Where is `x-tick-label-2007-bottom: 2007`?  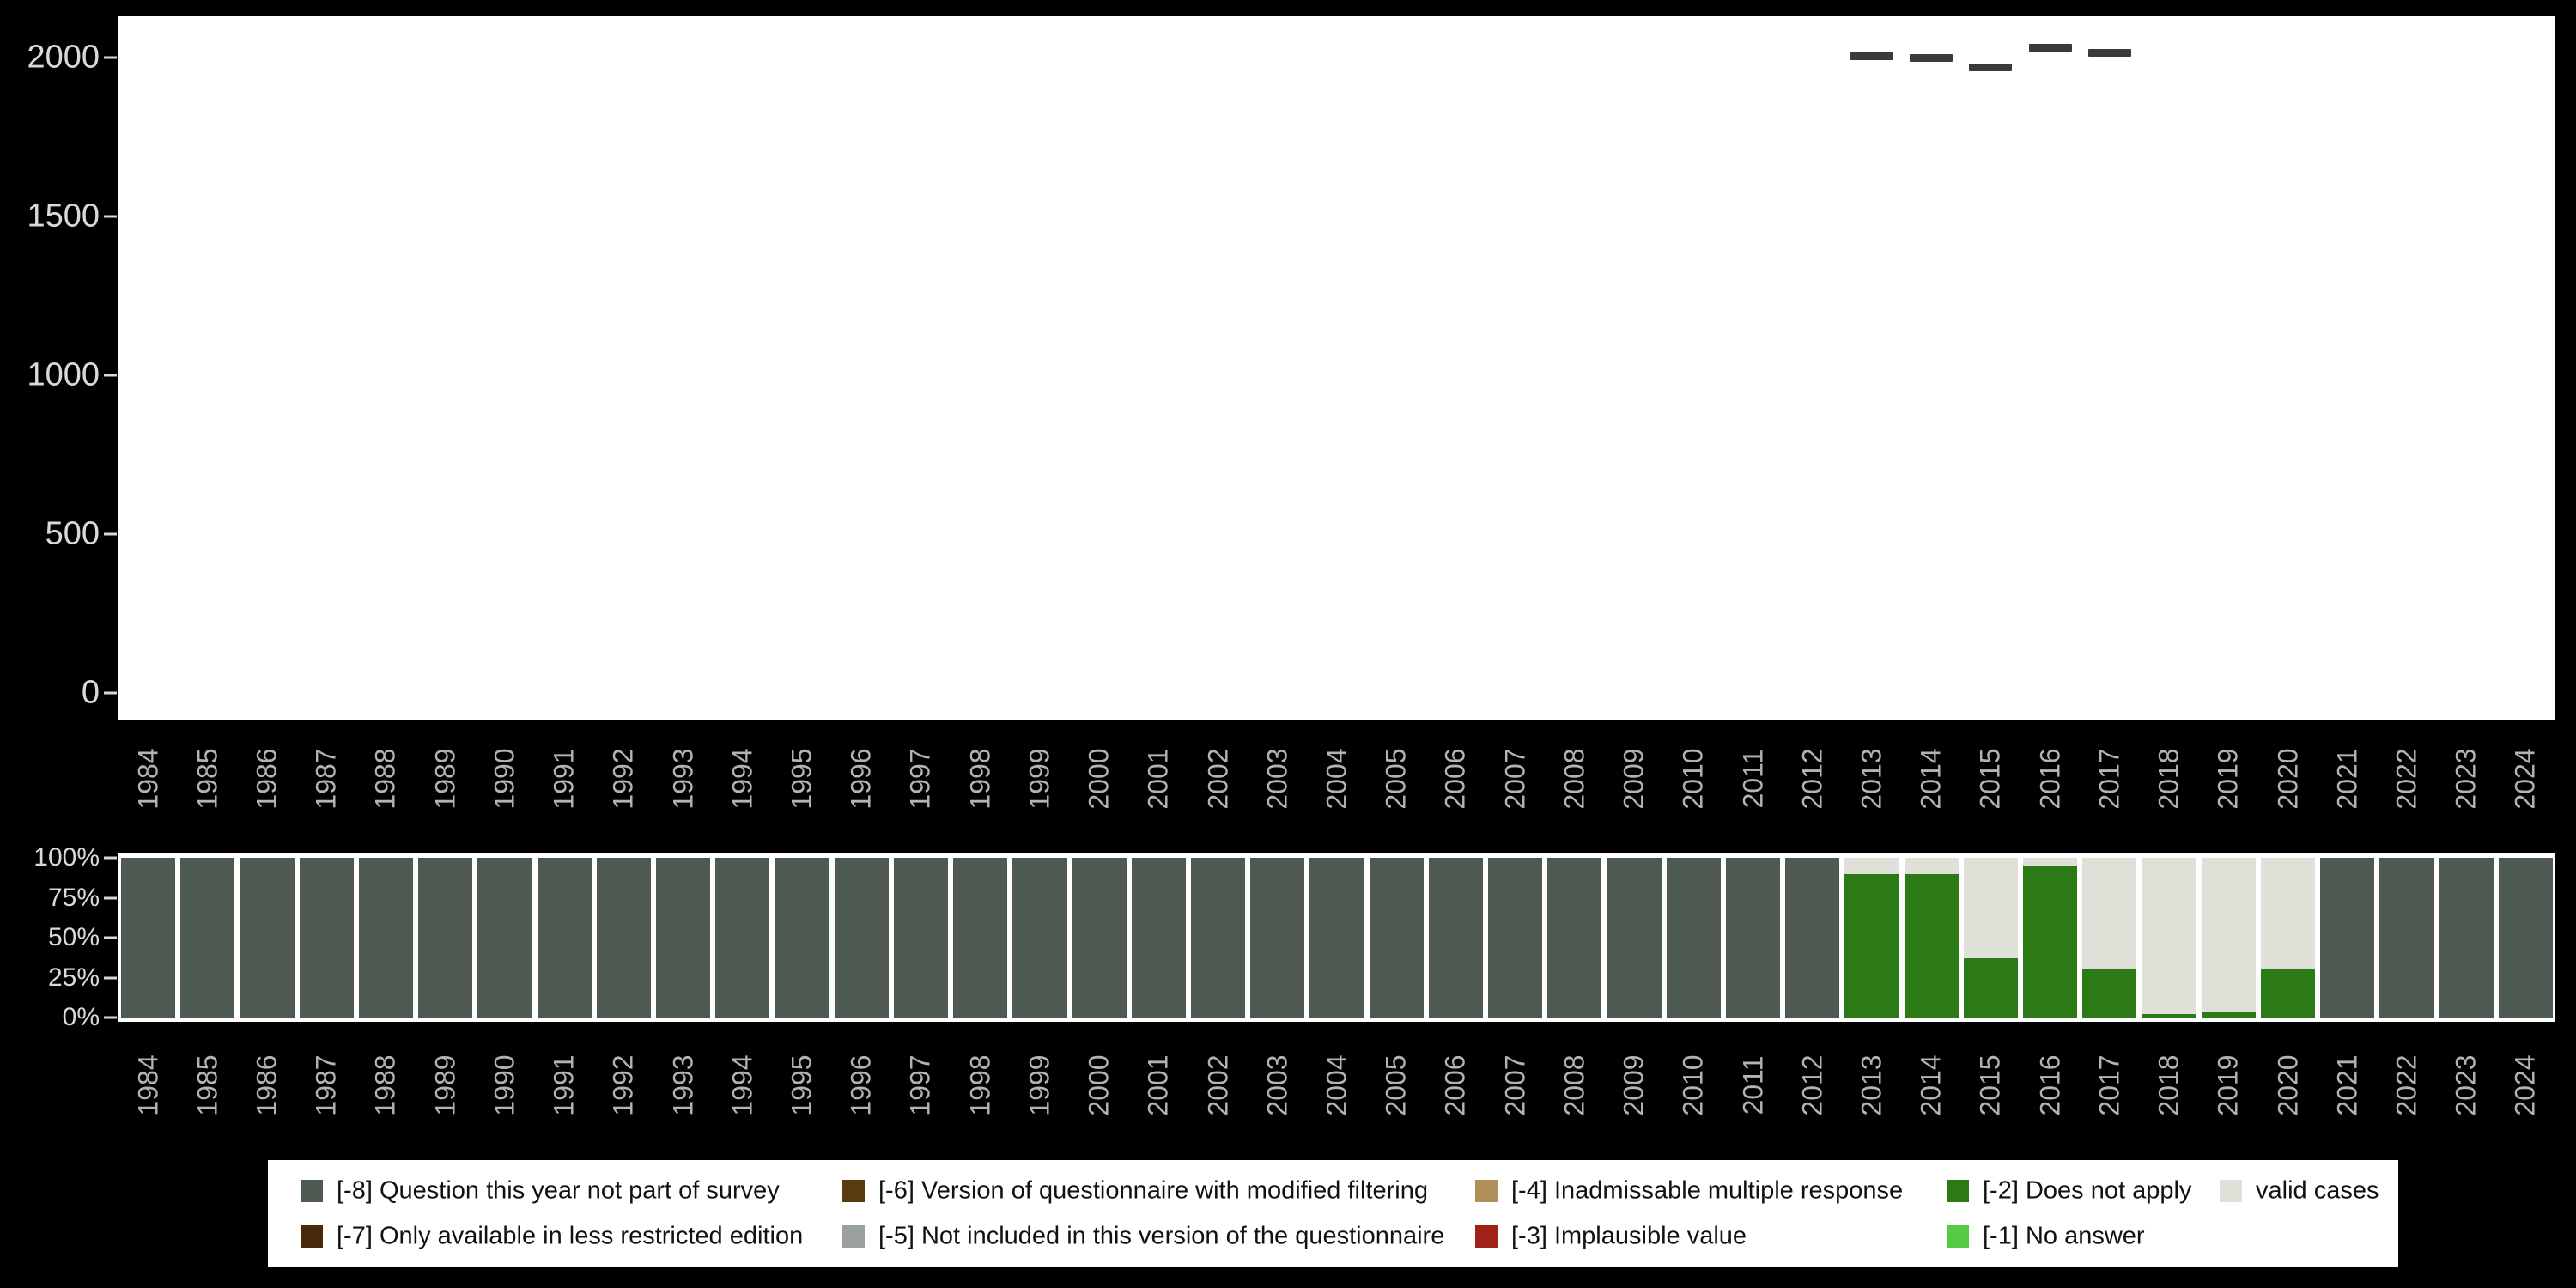
x-tick-label-2007-bottom: 2007 is located at coordinates (1515, 1085).